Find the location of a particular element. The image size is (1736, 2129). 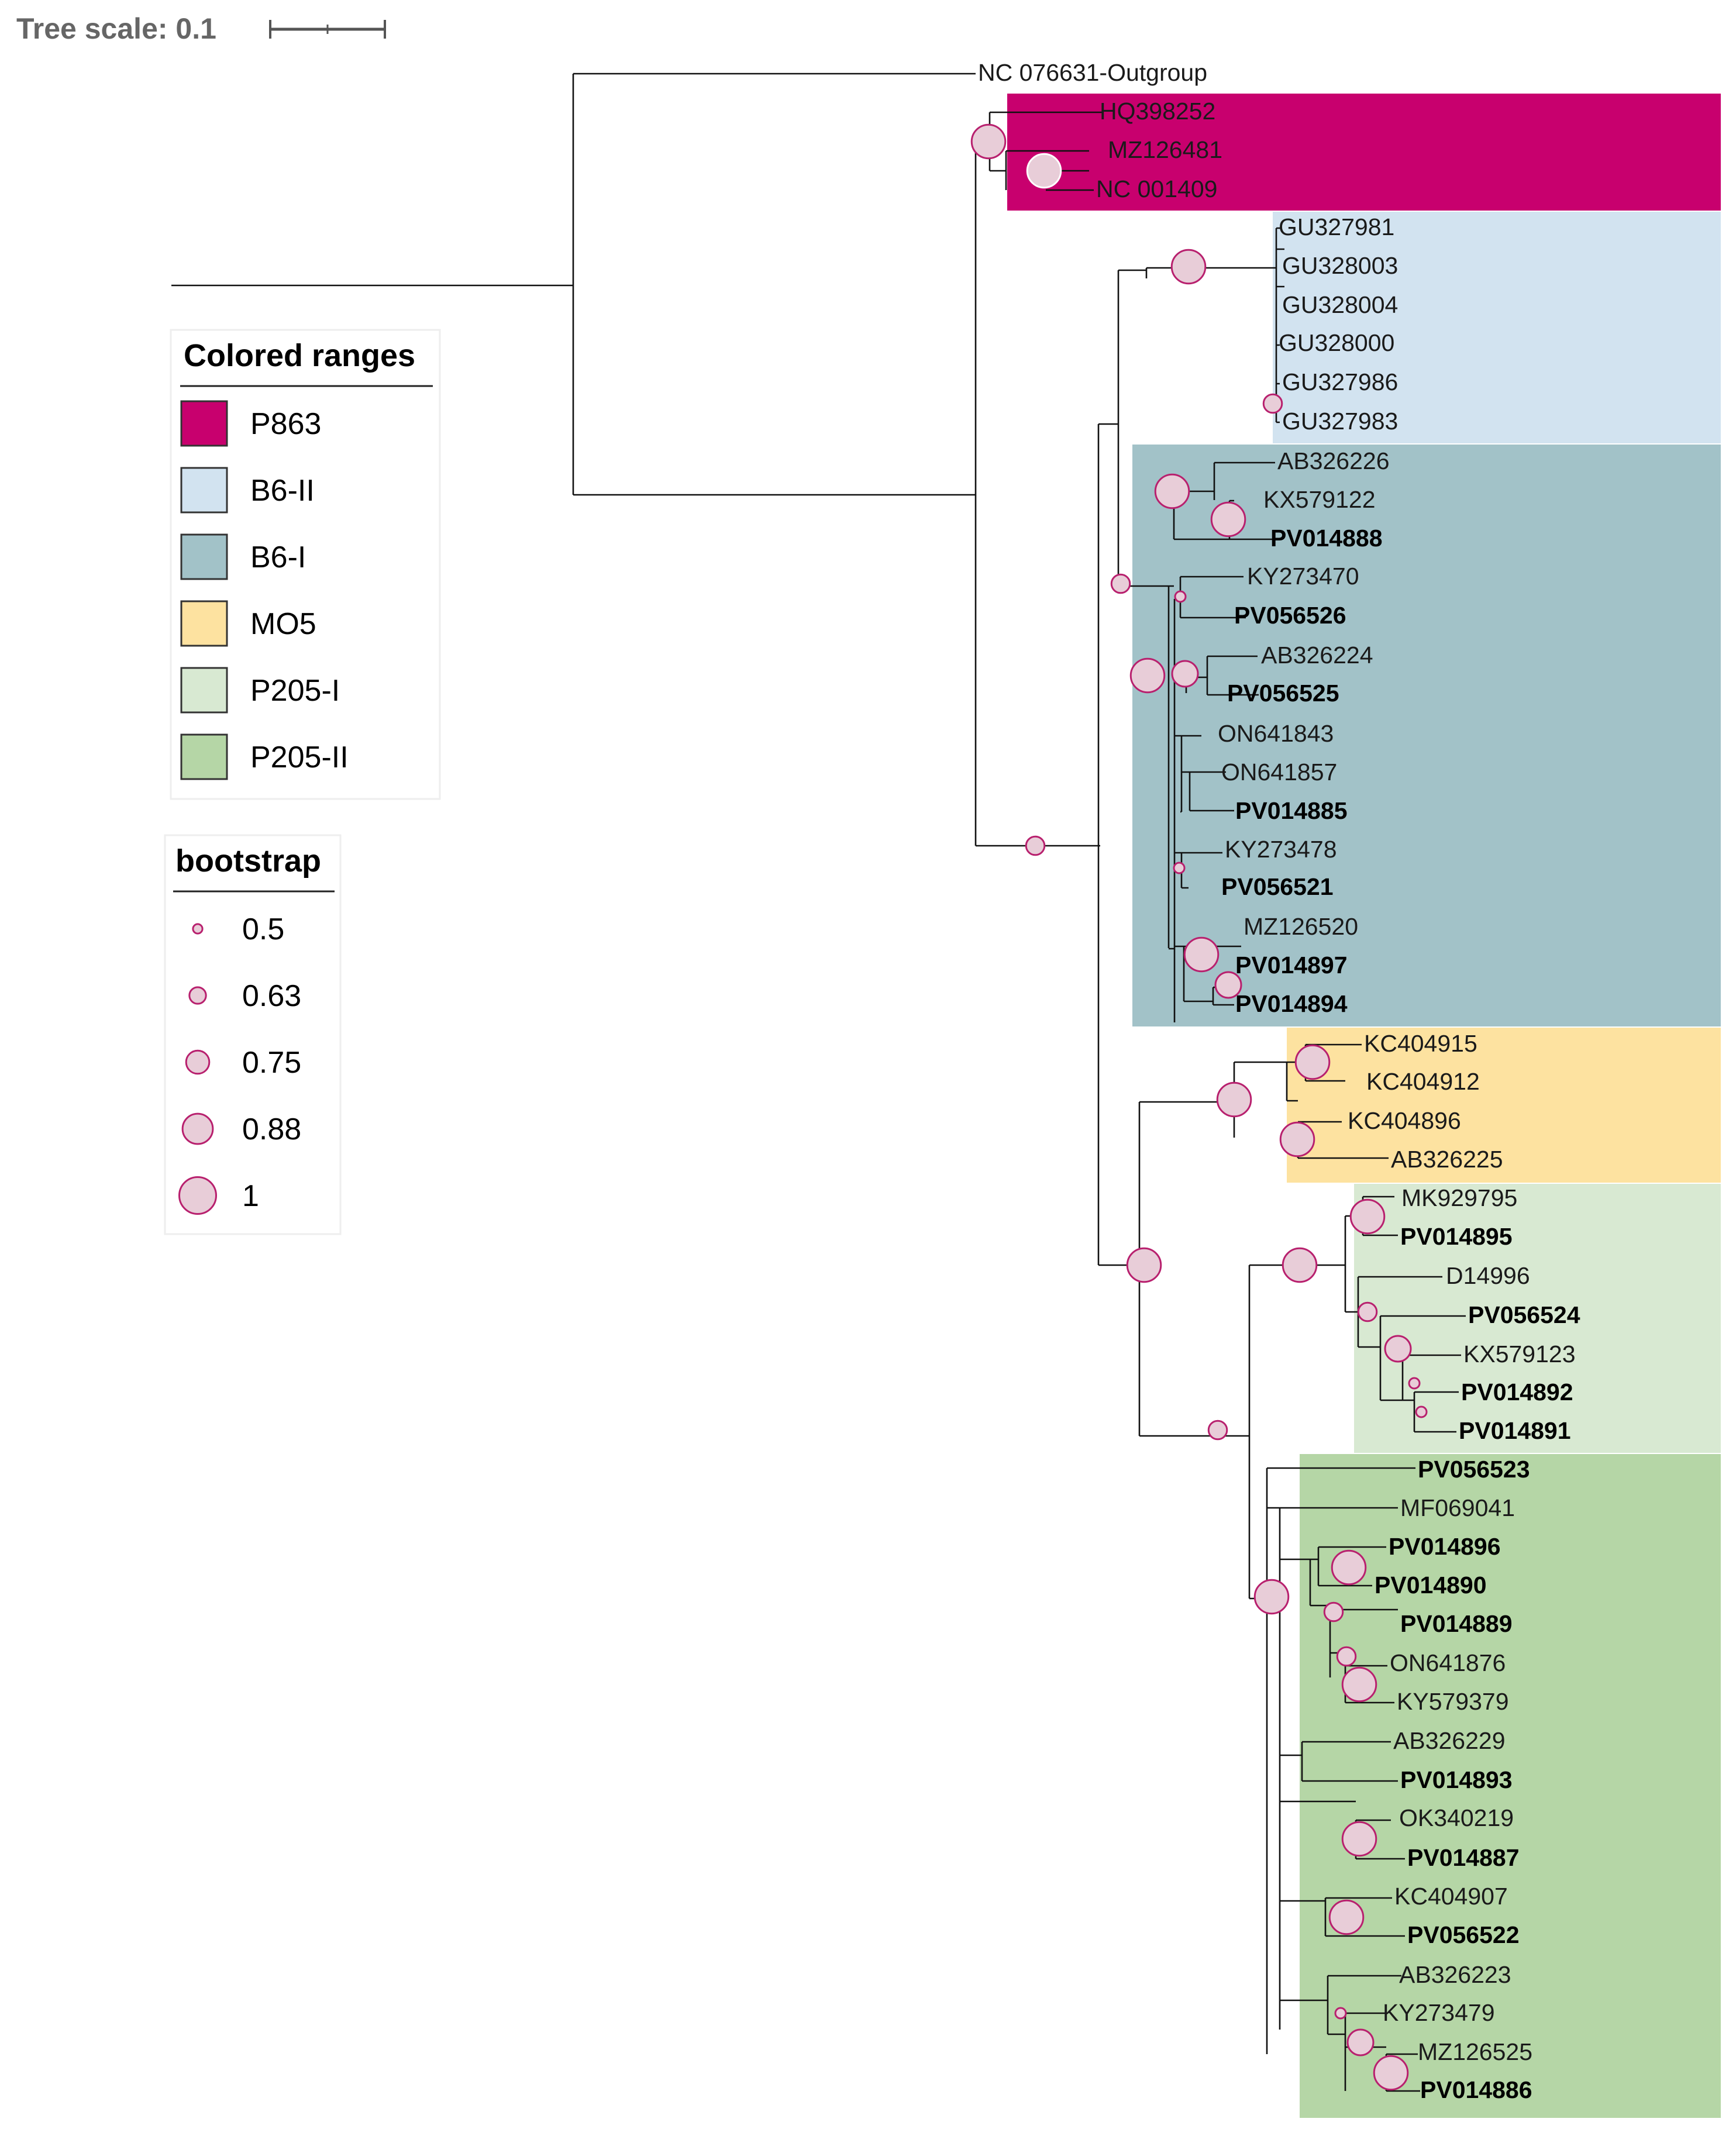

tip-label: HQ398252 is located at coordinates (1157, 111).